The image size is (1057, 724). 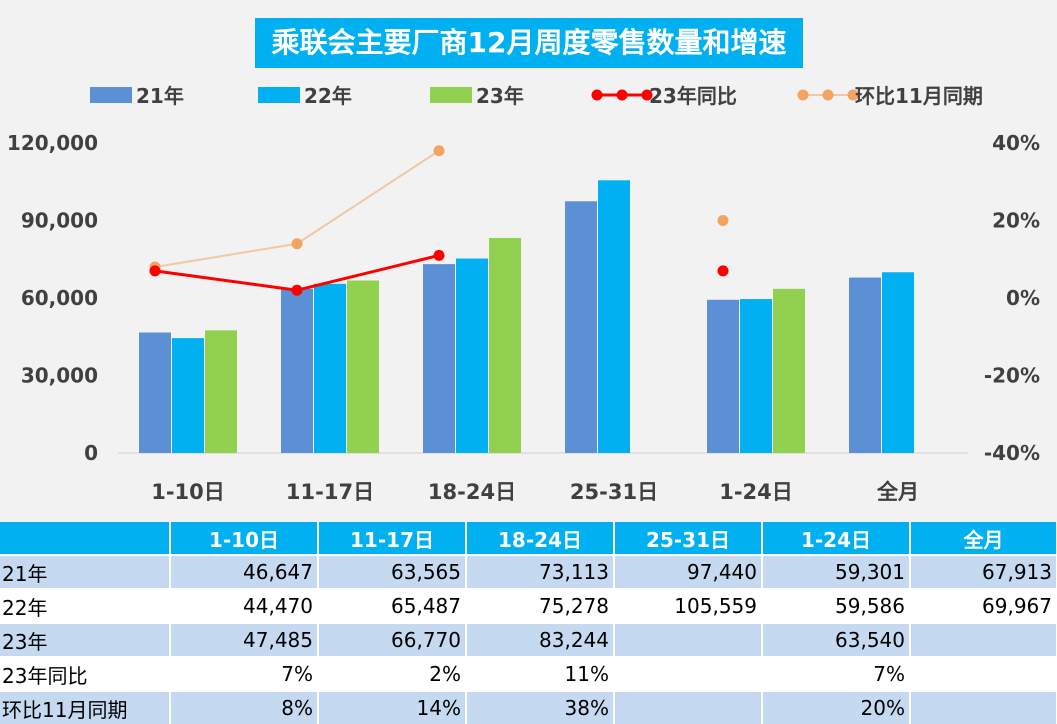 I want to click on y-tick-label-left: 0, so click(x=91, y=453).